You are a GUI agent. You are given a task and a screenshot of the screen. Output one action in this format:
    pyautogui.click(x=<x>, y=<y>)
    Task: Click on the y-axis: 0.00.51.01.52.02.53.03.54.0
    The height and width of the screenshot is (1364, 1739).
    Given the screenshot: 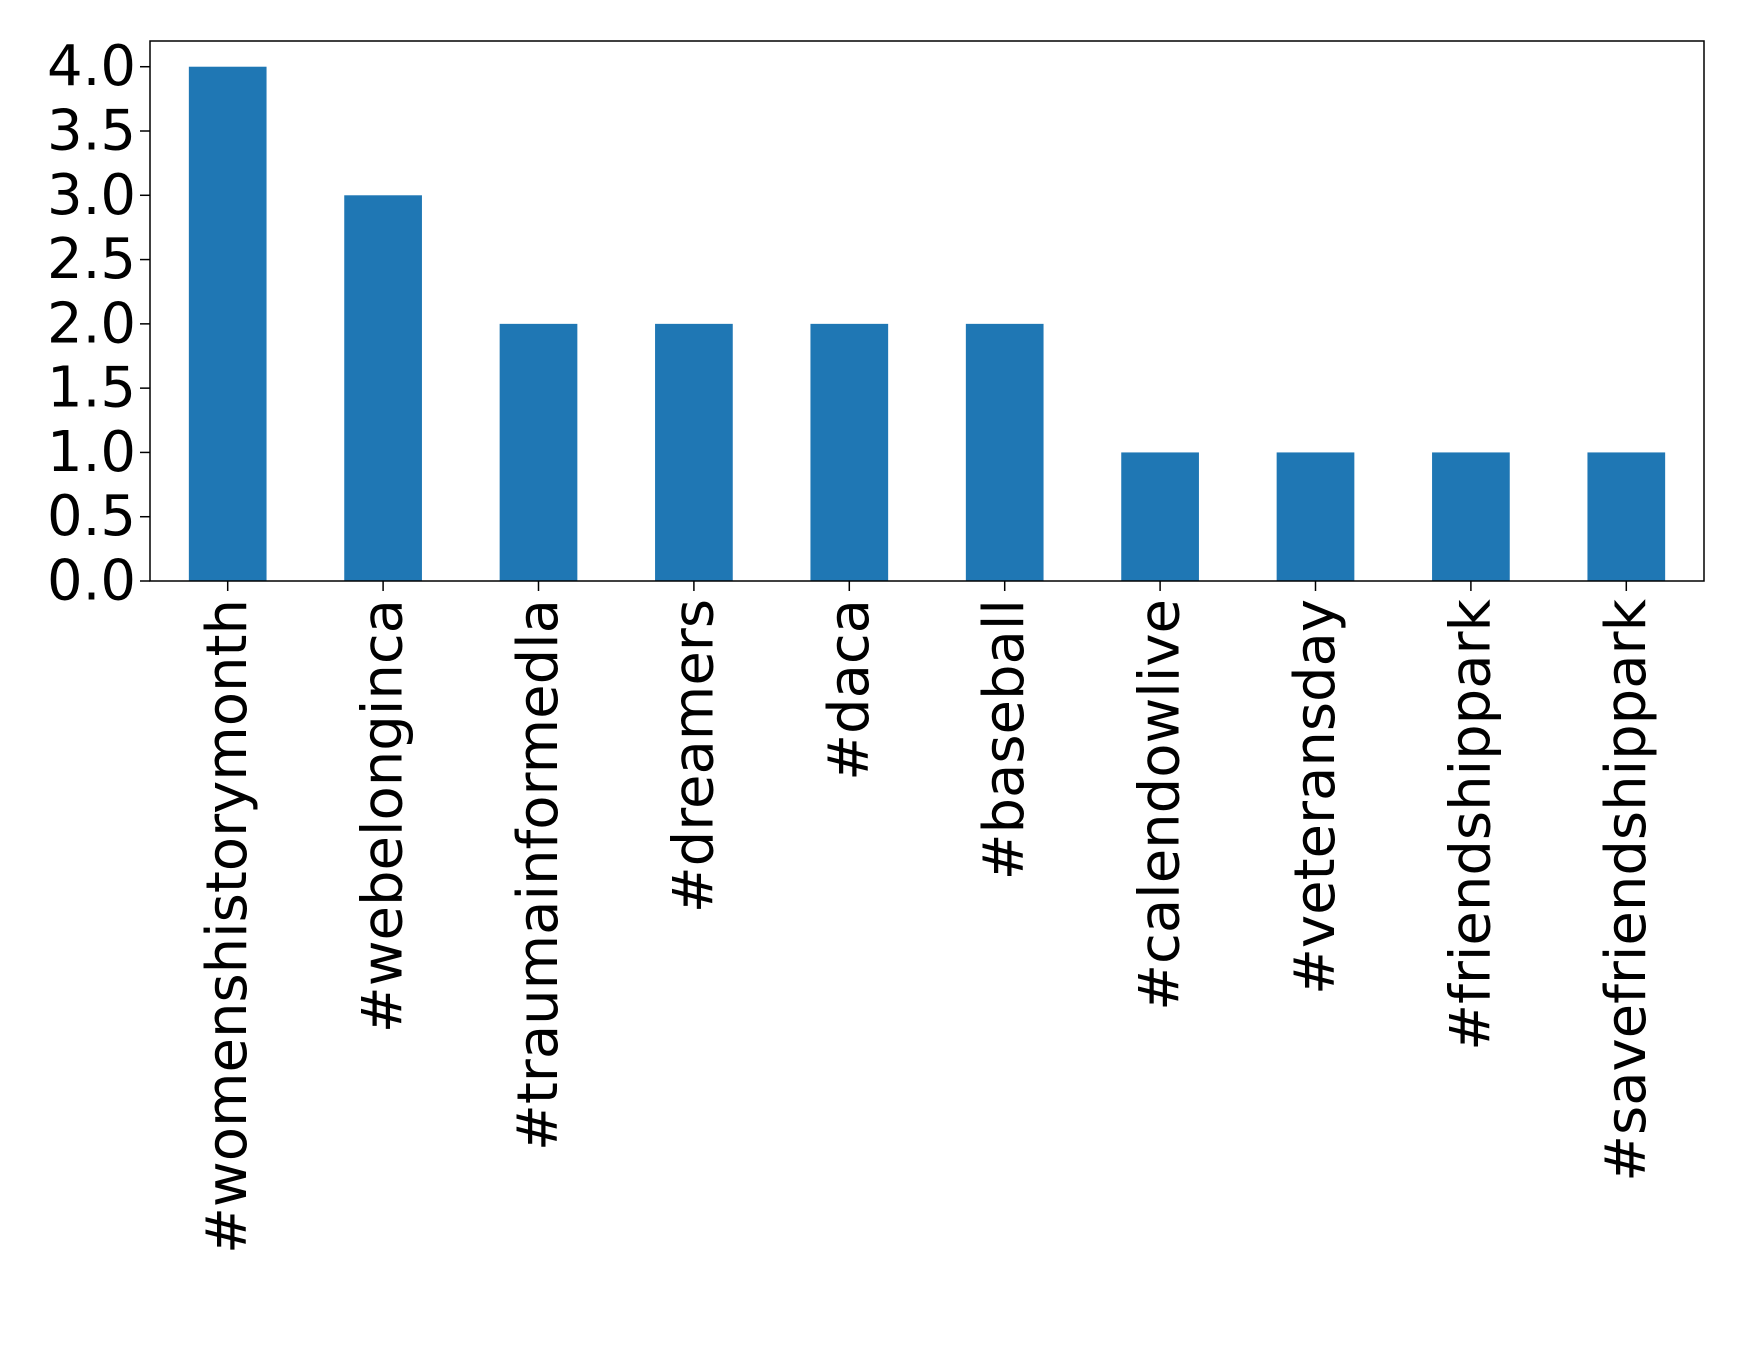 What is the action you would take?
    pyautogui.click(x=98, y=324)
    